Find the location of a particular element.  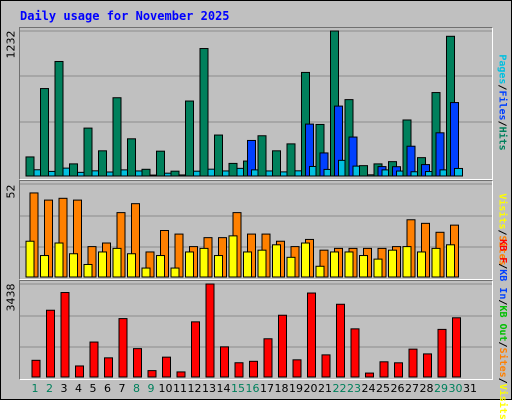

x-tick-label: 1 is located at coordinates (35, 388).